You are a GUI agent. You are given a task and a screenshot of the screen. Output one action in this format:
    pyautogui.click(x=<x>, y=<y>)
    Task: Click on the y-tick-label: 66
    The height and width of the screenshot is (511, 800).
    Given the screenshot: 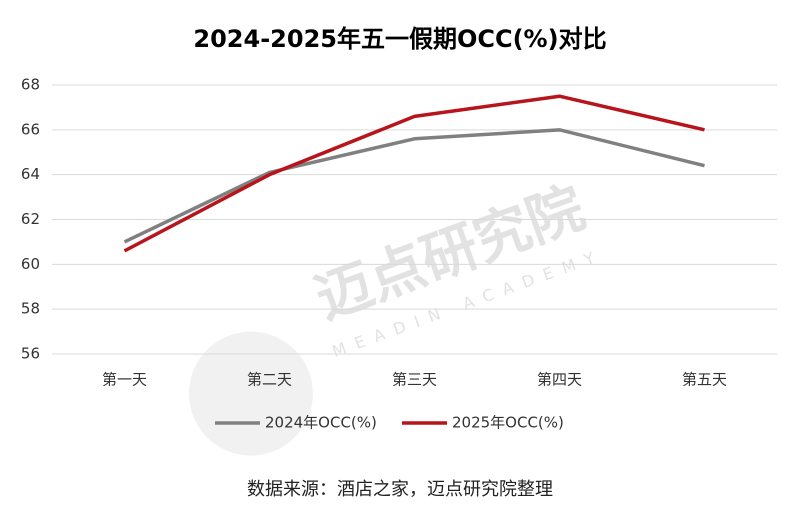 What is the action you would take?
    pyautogui.click(x=30, y=129)
    